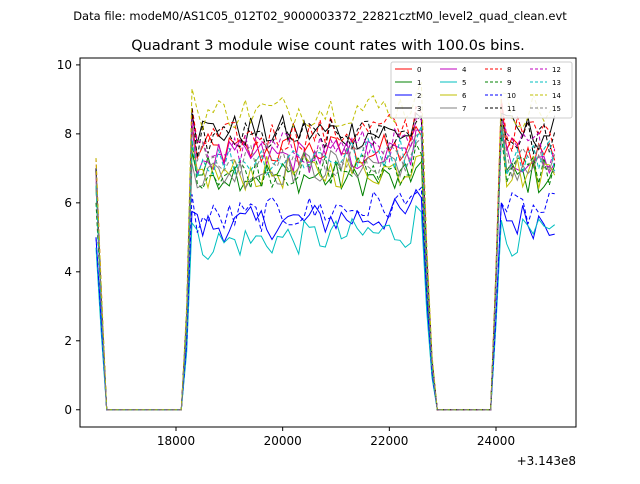 This screenshot has width=640, height=484. Describe the element at coordinates (68, 203) in the screenshot. I see `y-tick-label: 6` at that location.